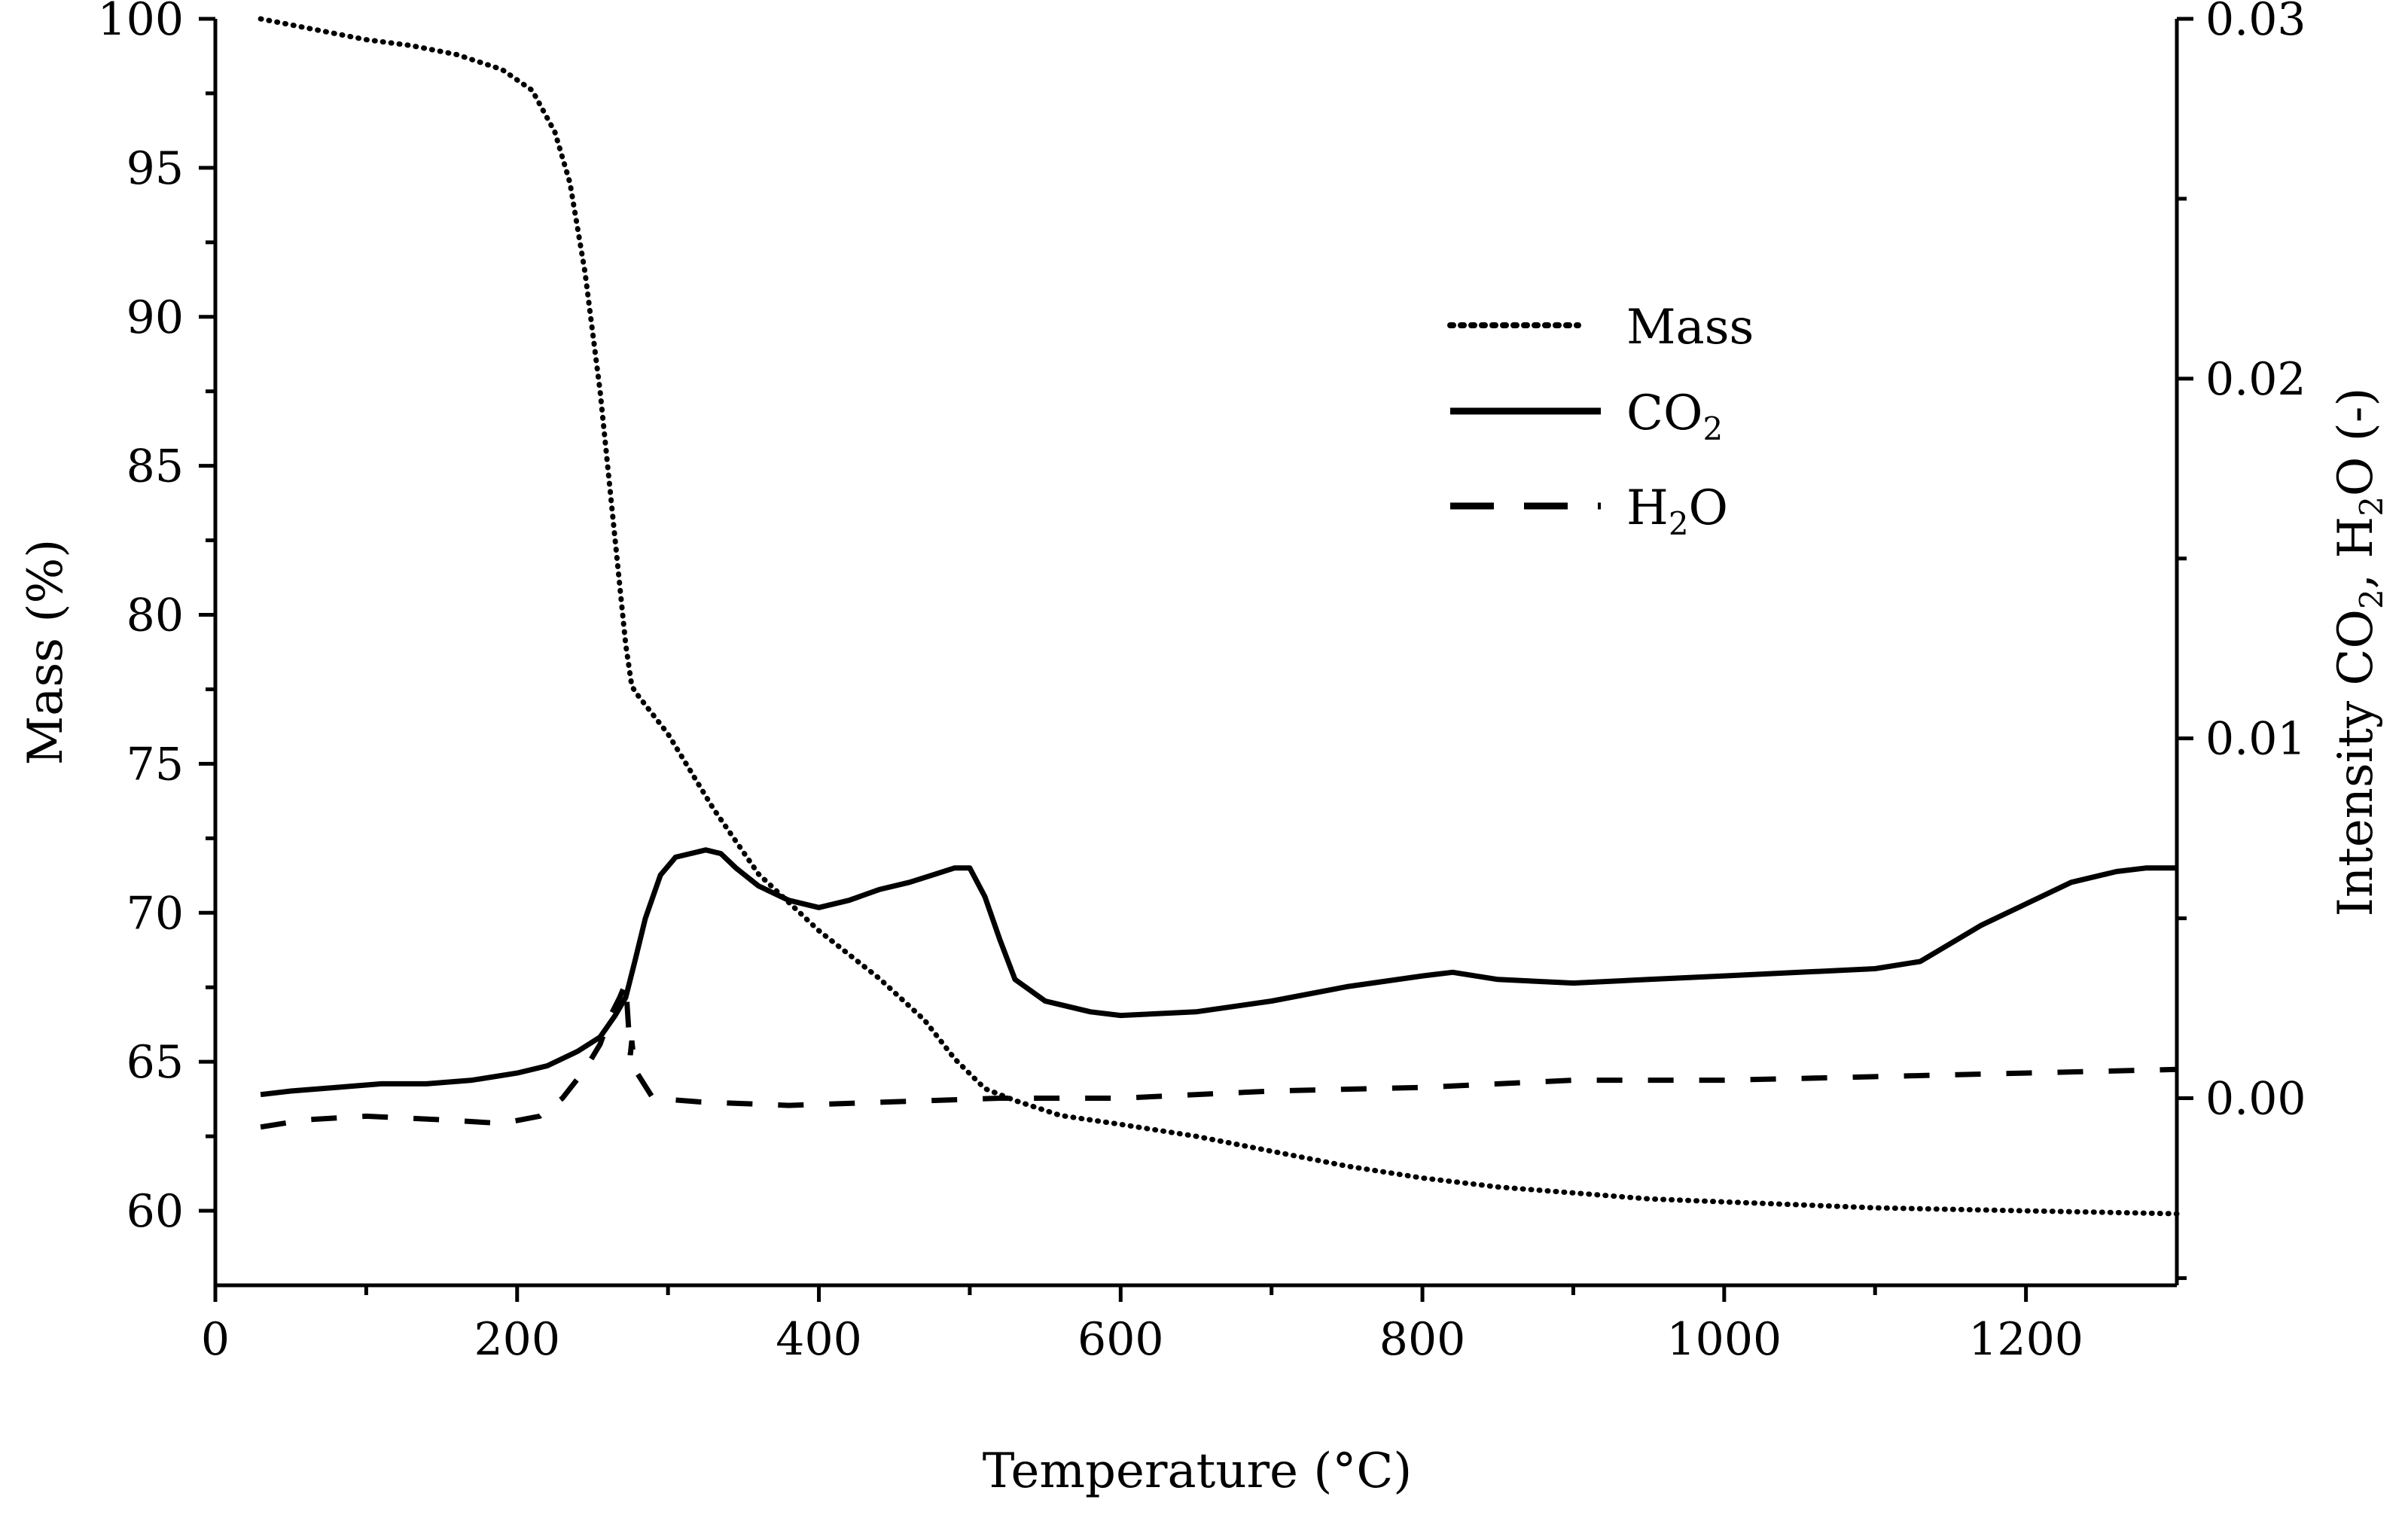 This screenshot has width=2408, height=1527. What do you see at coordinates (1647, 508) in the screenshot?
I see `legend-h2o-text: H` at bounding box center [1647, 508].